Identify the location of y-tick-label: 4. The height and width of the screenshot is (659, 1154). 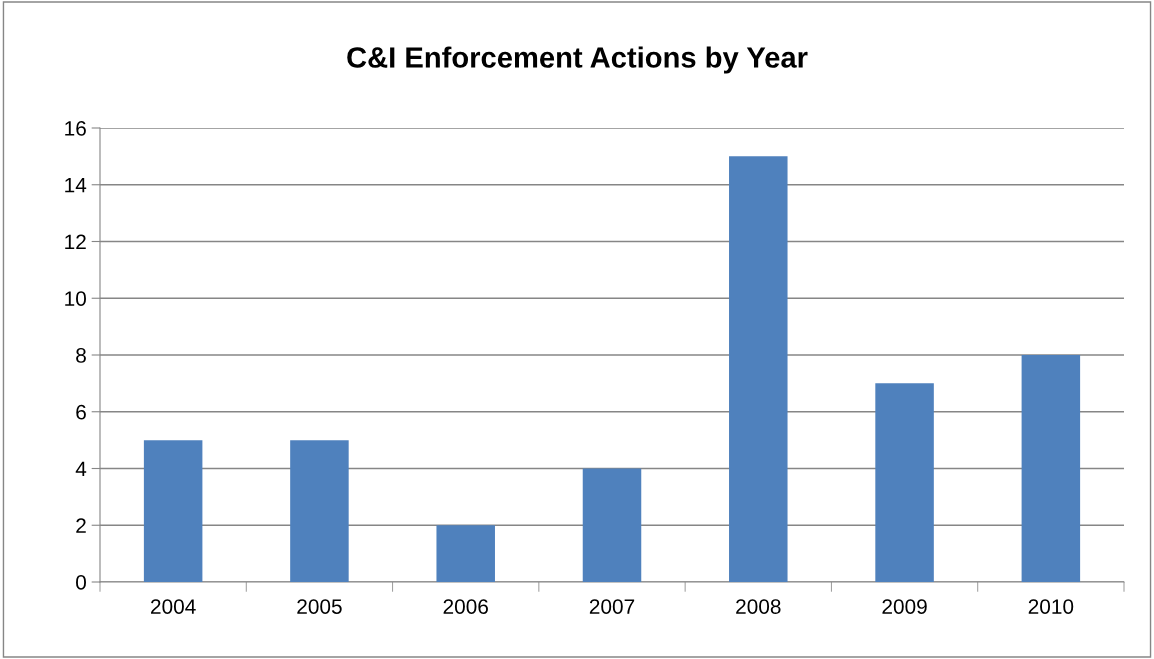
(81, 469).